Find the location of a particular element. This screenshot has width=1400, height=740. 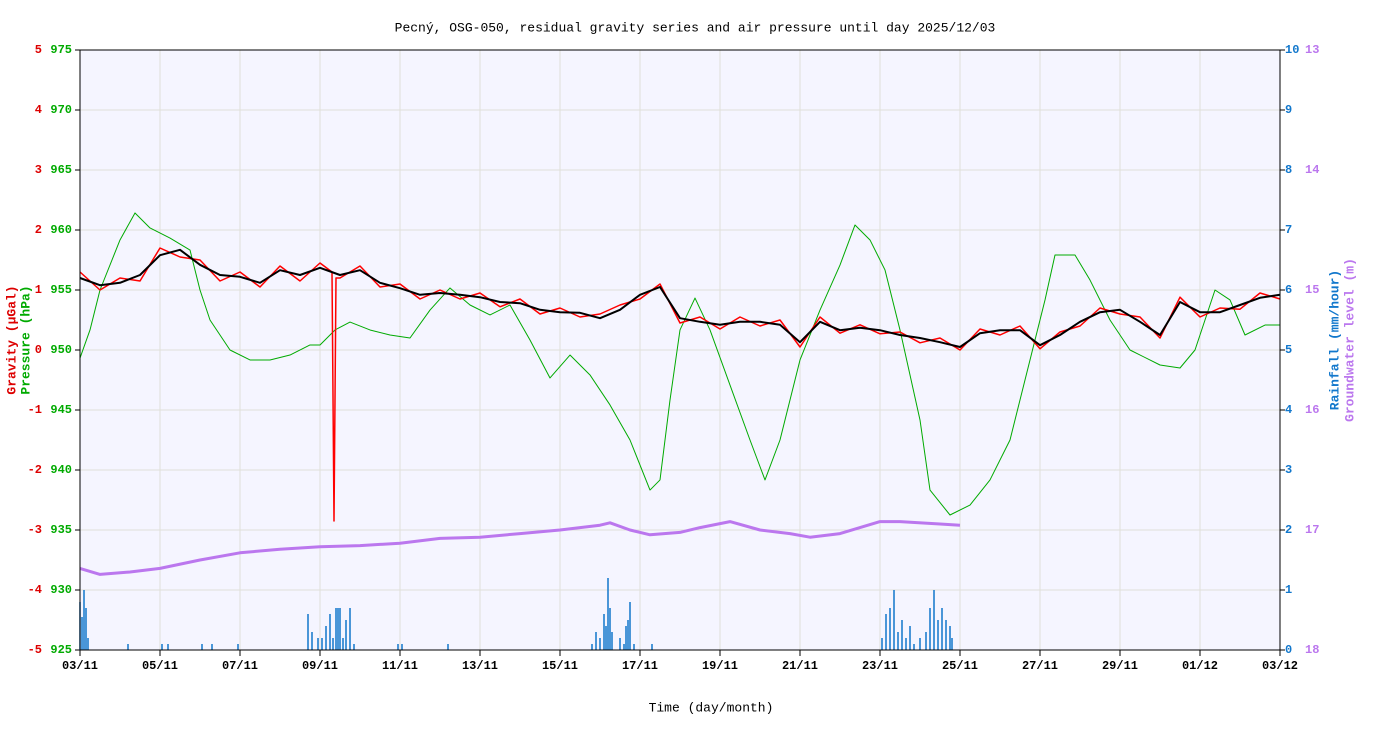

x-tick-label: 21/11 is located at coordinates (800, 666).